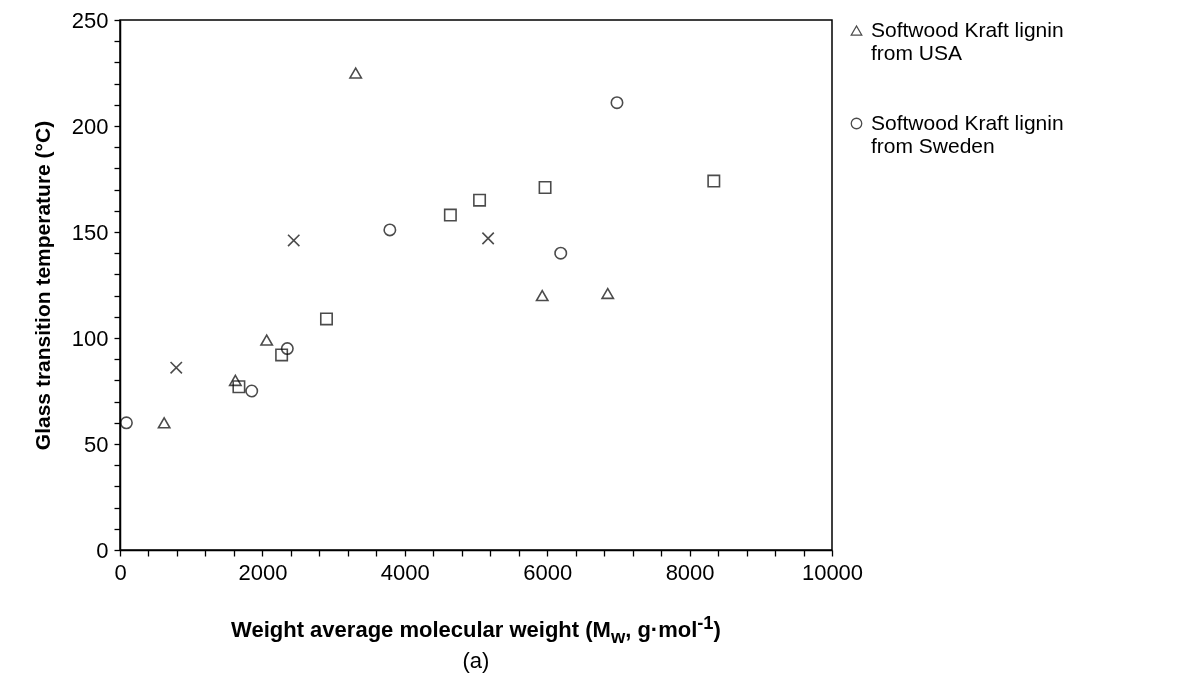 This screenshot has width=1185, height=700. I want to click on x-tick-label: 4000, so click(405, 572).